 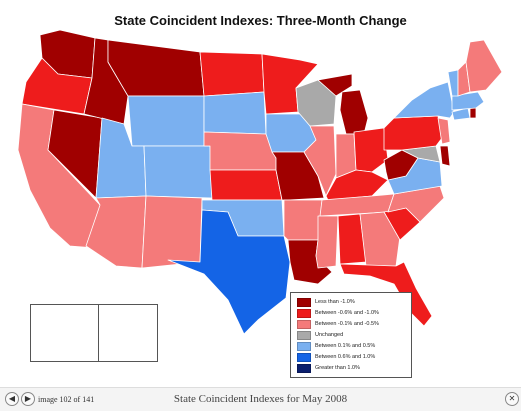 I want to click on next-arrow-icon: ▶, so click(x=28, y=399).